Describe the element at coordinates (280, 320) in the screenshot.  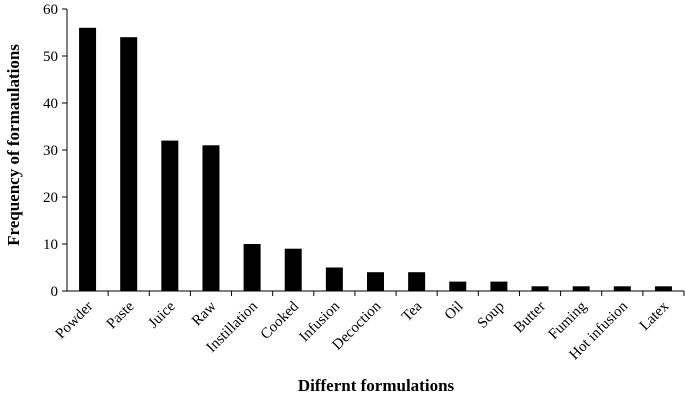
I see `x-tick-label: Cooked` at that location.